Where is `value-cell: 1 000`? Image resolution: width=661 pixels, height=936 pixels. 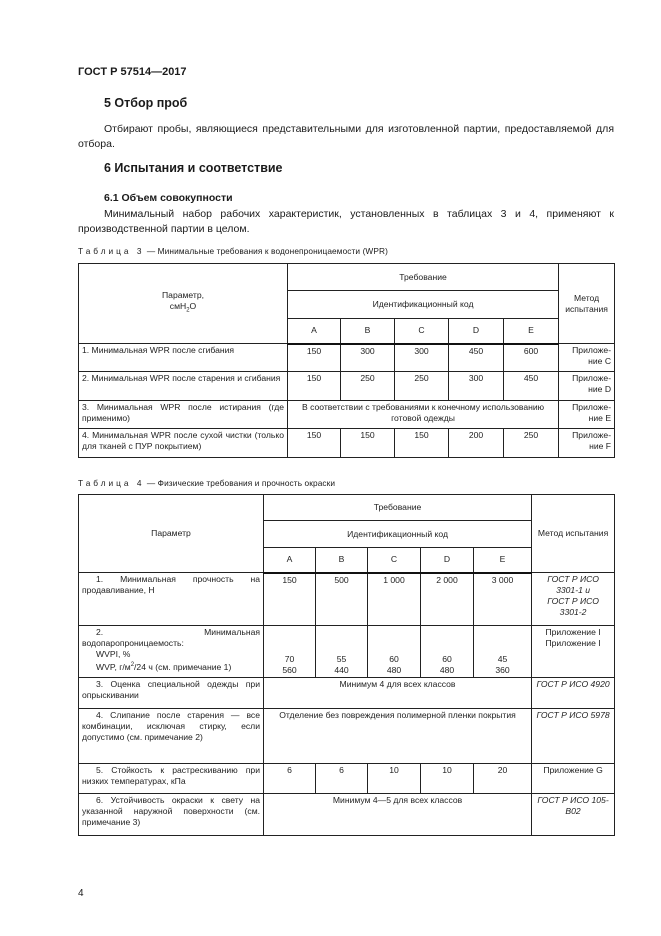 value-cell: 1 000 is located at coordinates (394, 599).